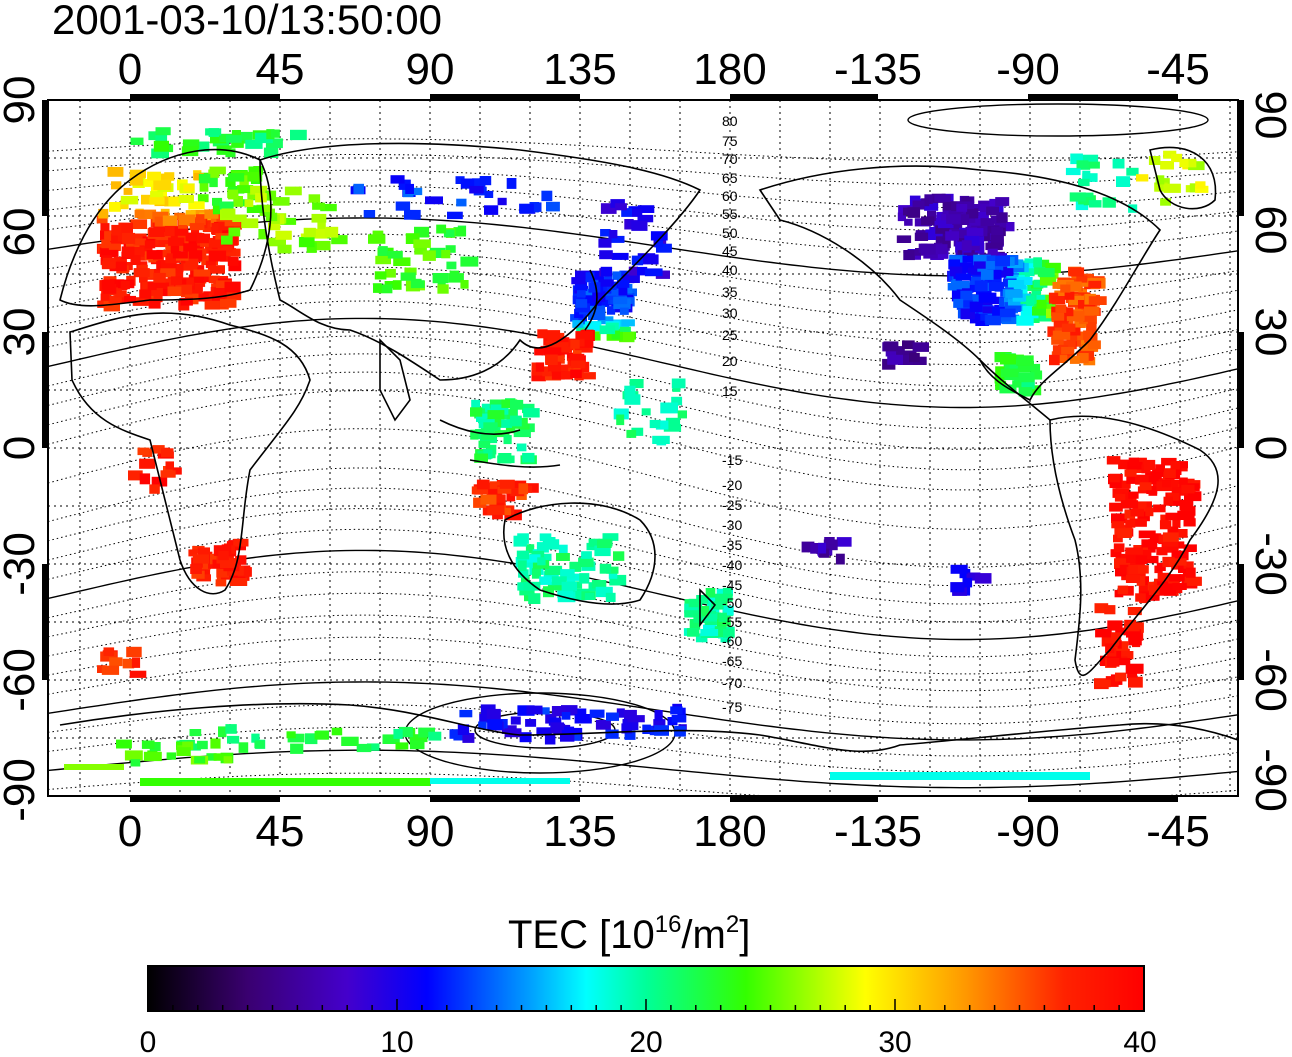  What do you see at coordinates (247, 21) in the screenshot?
I see `map-timestamp: 2001-03-10/13:50:00` at bounding box center [247, 21].